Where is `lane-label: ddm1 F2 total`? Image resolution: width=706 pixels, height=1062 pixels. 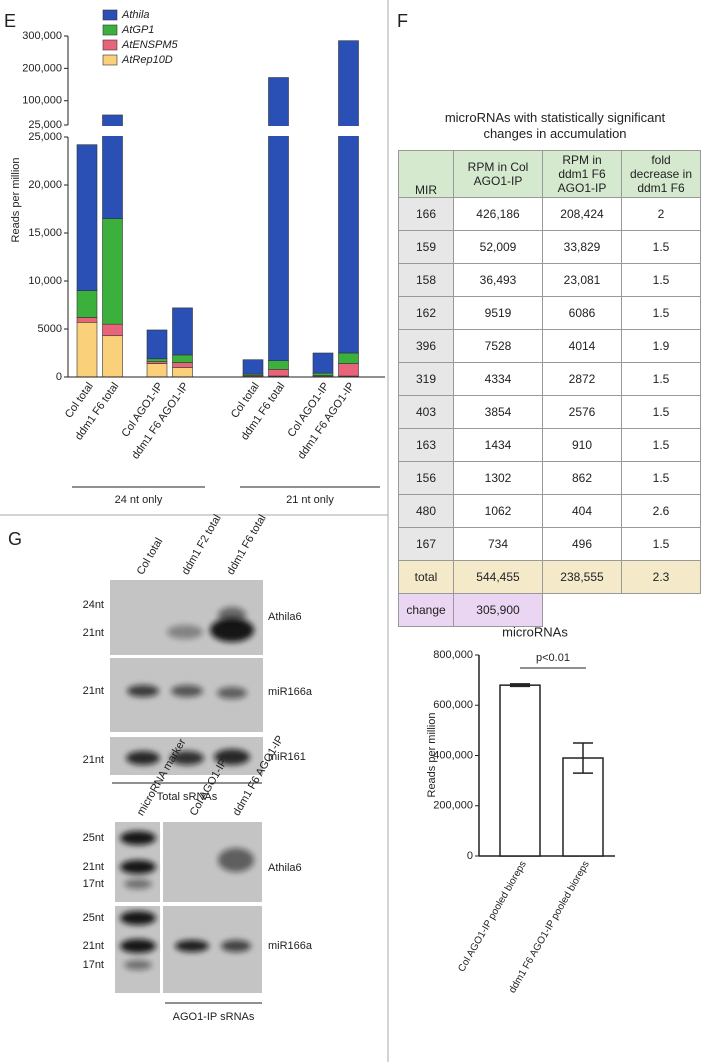 lane-label: ddm1 F2 total is located at coordinates (202, 545).